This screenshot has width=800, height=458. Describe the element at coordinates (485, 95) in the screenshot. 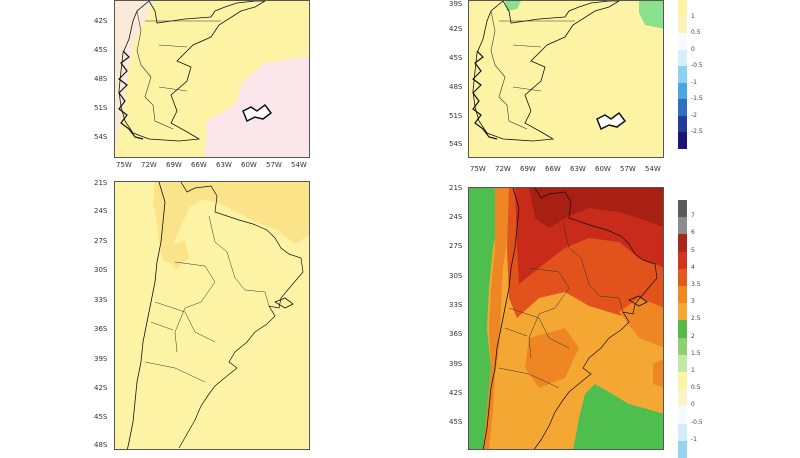

I see `coastline-chile-fjords` at that location.